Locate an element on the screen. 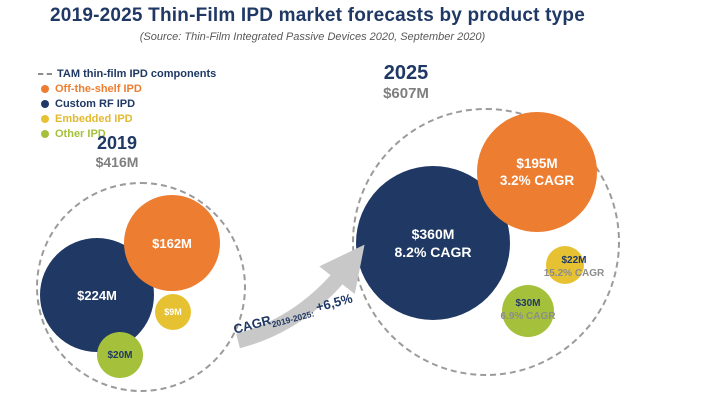 This screenshot has height=415, width=720. bubble-value: $195M is located at coordinates (537, 163).